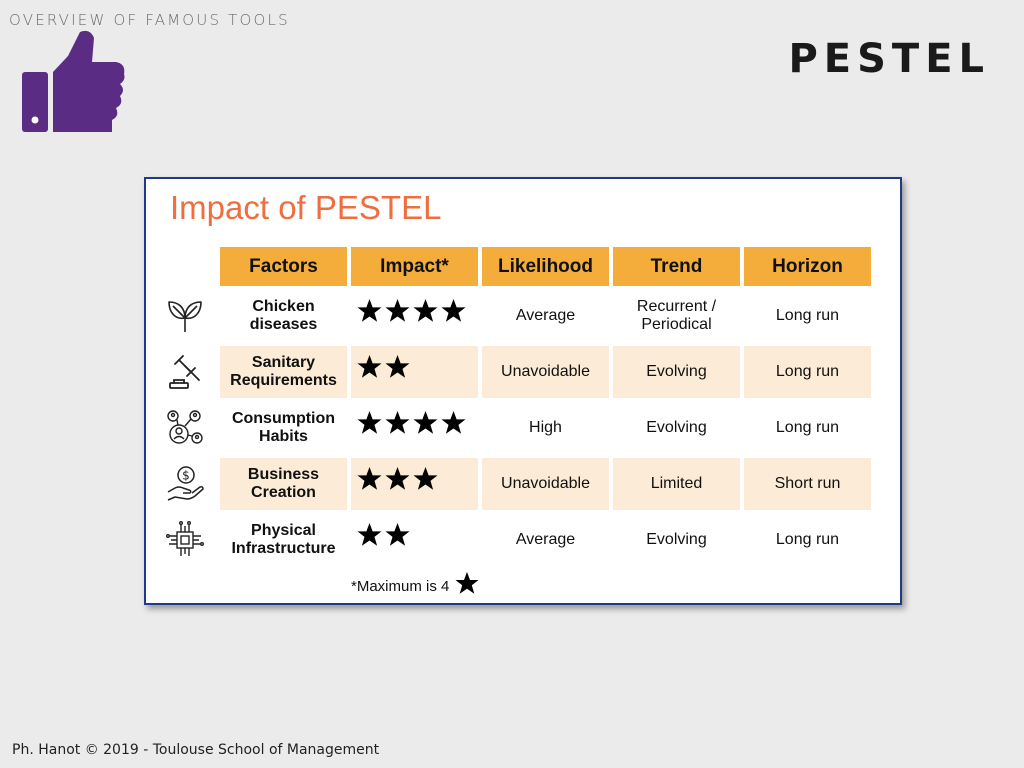 The width and height of the screenshot is (1024, 768). What do you see at coordinates (185, 538) in the screenshot?
I see `circuit-chip-icon` at bounding box center [185, 538].